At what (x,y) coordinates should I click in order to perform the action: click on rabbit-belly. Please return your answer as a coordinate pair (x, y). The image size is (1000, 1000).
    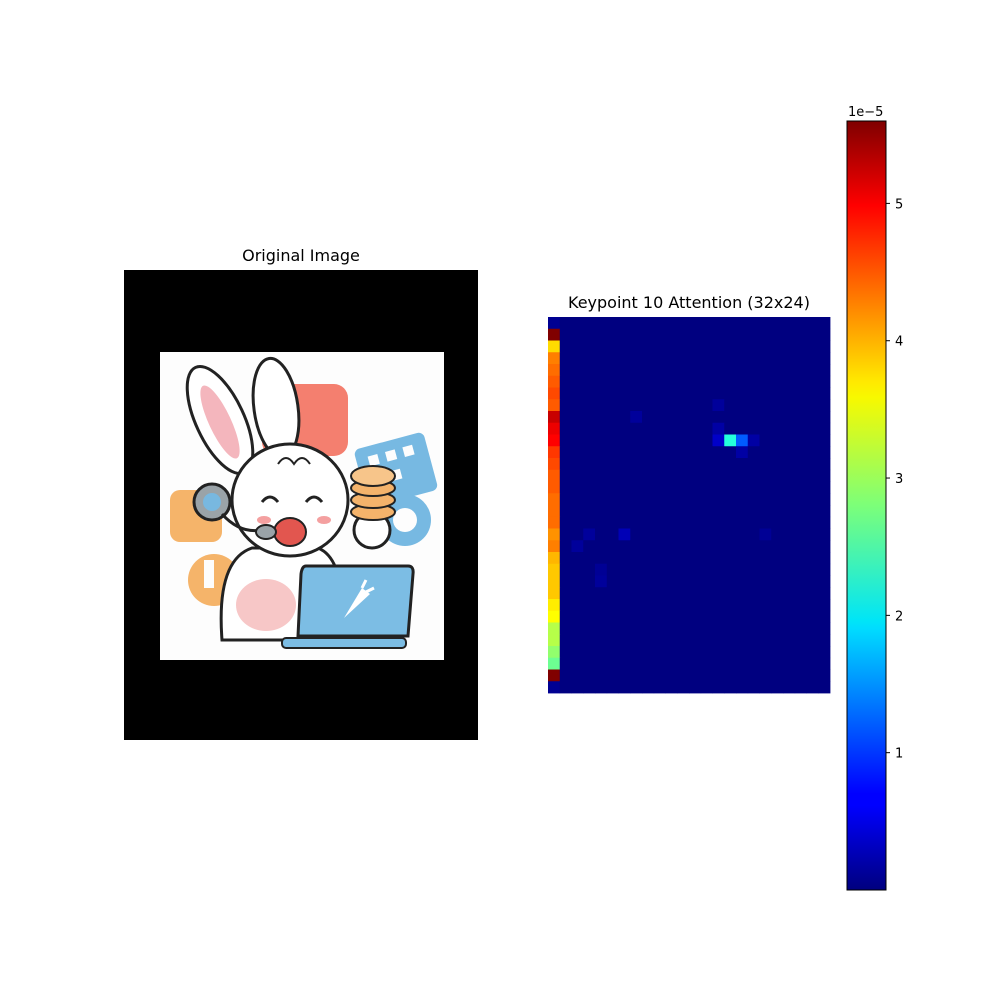
    Looking at the image, I should click on (266, 605).